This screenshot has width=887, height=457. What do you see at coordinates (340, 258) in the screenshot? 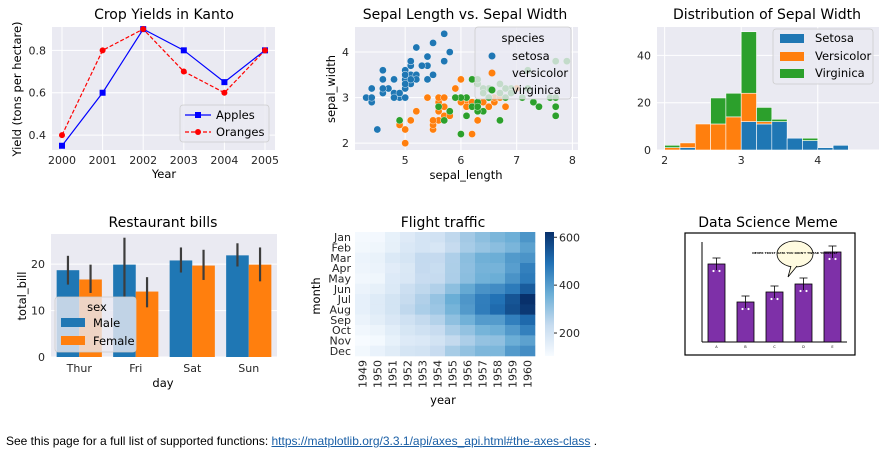
I see `y-tick-label: Mar` at bounding box center [340, 258].